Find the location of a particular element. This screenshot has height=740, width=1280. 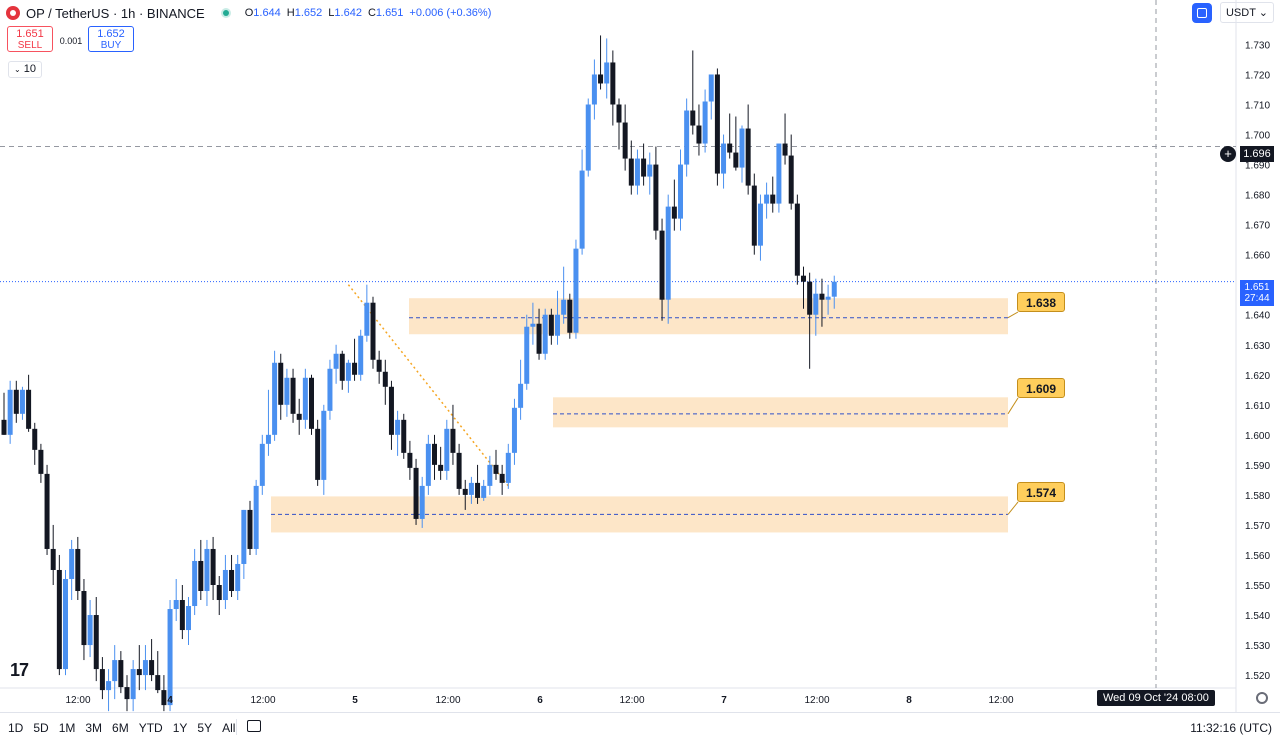

price-tick-label: 1.690 is located at coordinates (1257, 166).